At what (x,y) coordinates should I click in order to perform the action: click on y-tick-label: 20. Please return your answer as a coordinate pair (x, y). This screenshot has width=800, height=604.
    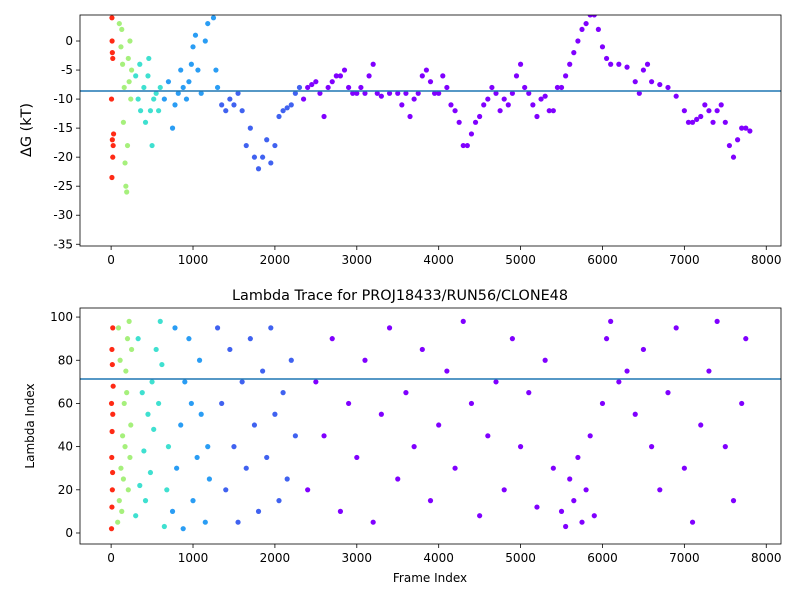
    Looking at the image, I should click on (65, 490).